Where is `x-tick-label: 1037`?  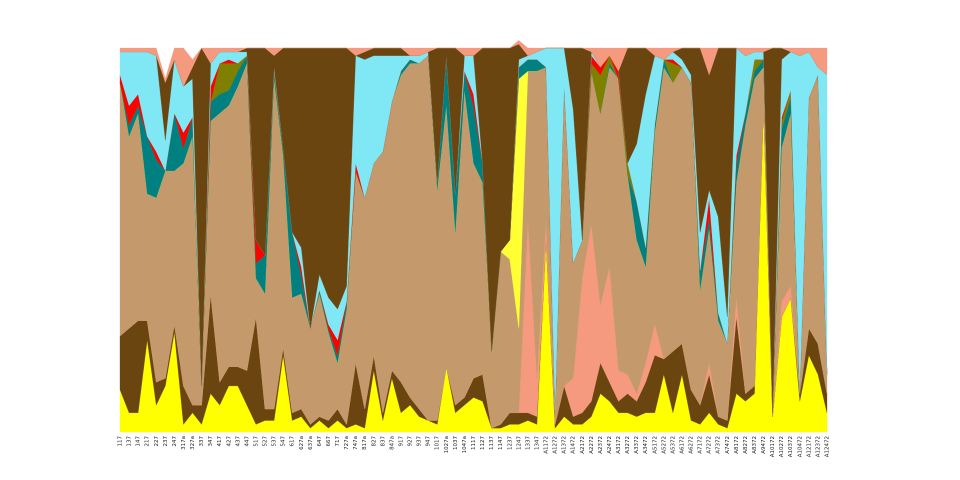
x-tick-label: 1037 is located at coordinates (456, 443).